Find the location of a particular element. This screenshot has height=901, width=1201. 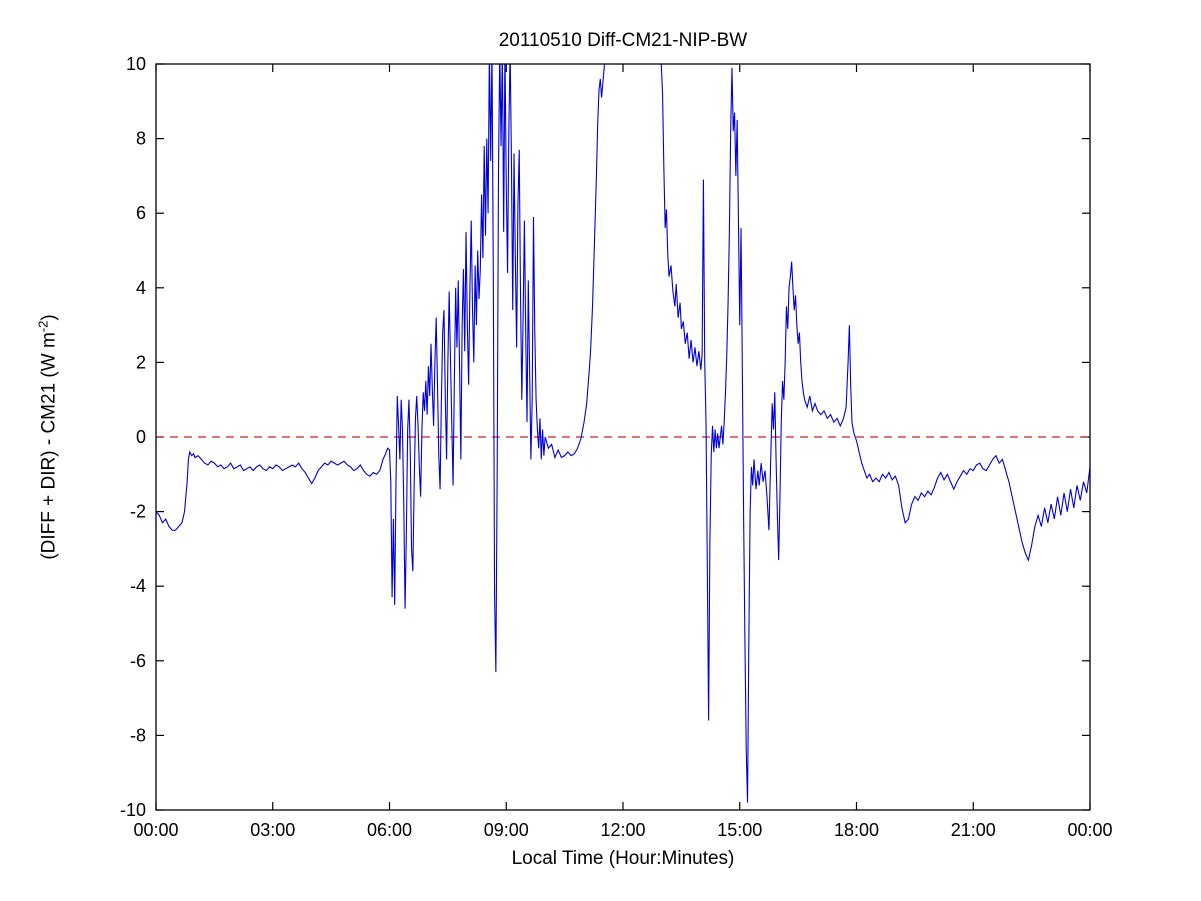

y-tick-label: -2 is located at coordinates (138, 512).